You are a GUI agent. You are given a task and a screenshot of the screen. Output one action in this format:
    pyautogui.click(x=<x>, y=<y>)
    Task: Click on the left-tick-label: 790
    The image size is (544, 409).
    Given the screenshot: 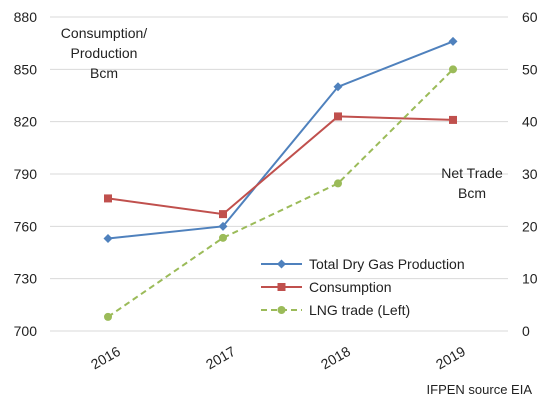 What is the action you would take?
    pyautogui.click(x=26, y=174)
    